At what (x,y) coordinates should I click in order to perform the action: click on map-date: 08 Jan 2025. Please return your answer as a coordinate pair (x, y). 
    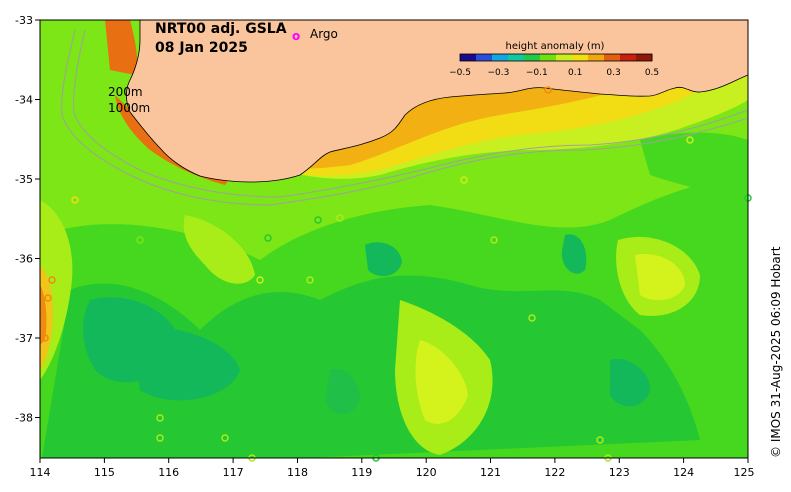
    Looking at the image, I should click on (201, 48).